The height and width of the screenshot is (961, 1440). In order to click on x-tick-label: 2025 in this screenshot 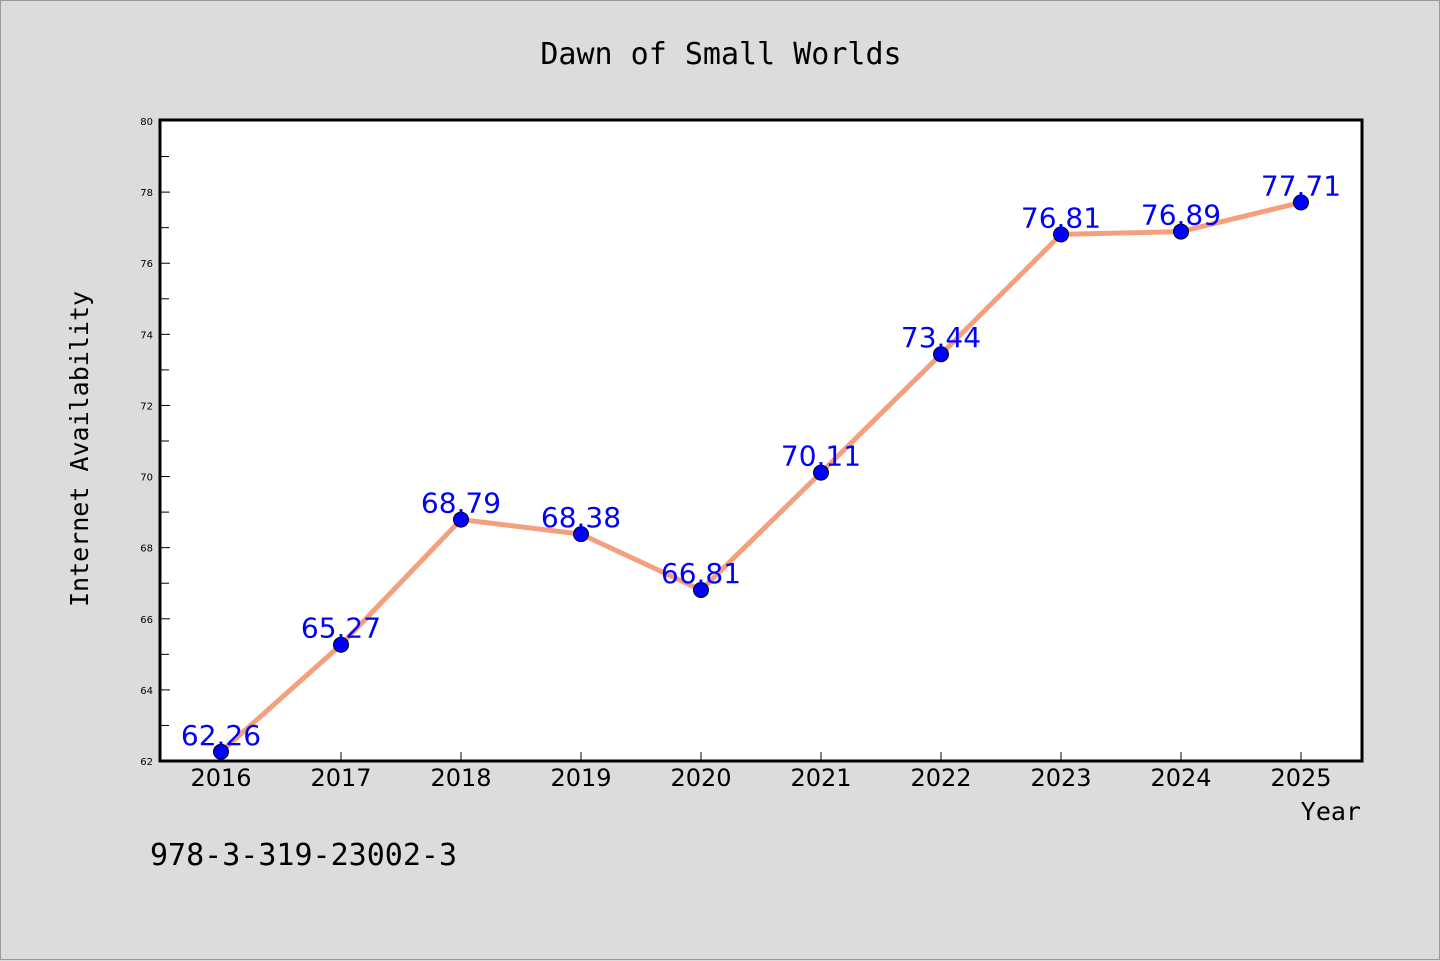, I will do `click(1300, 778)`.